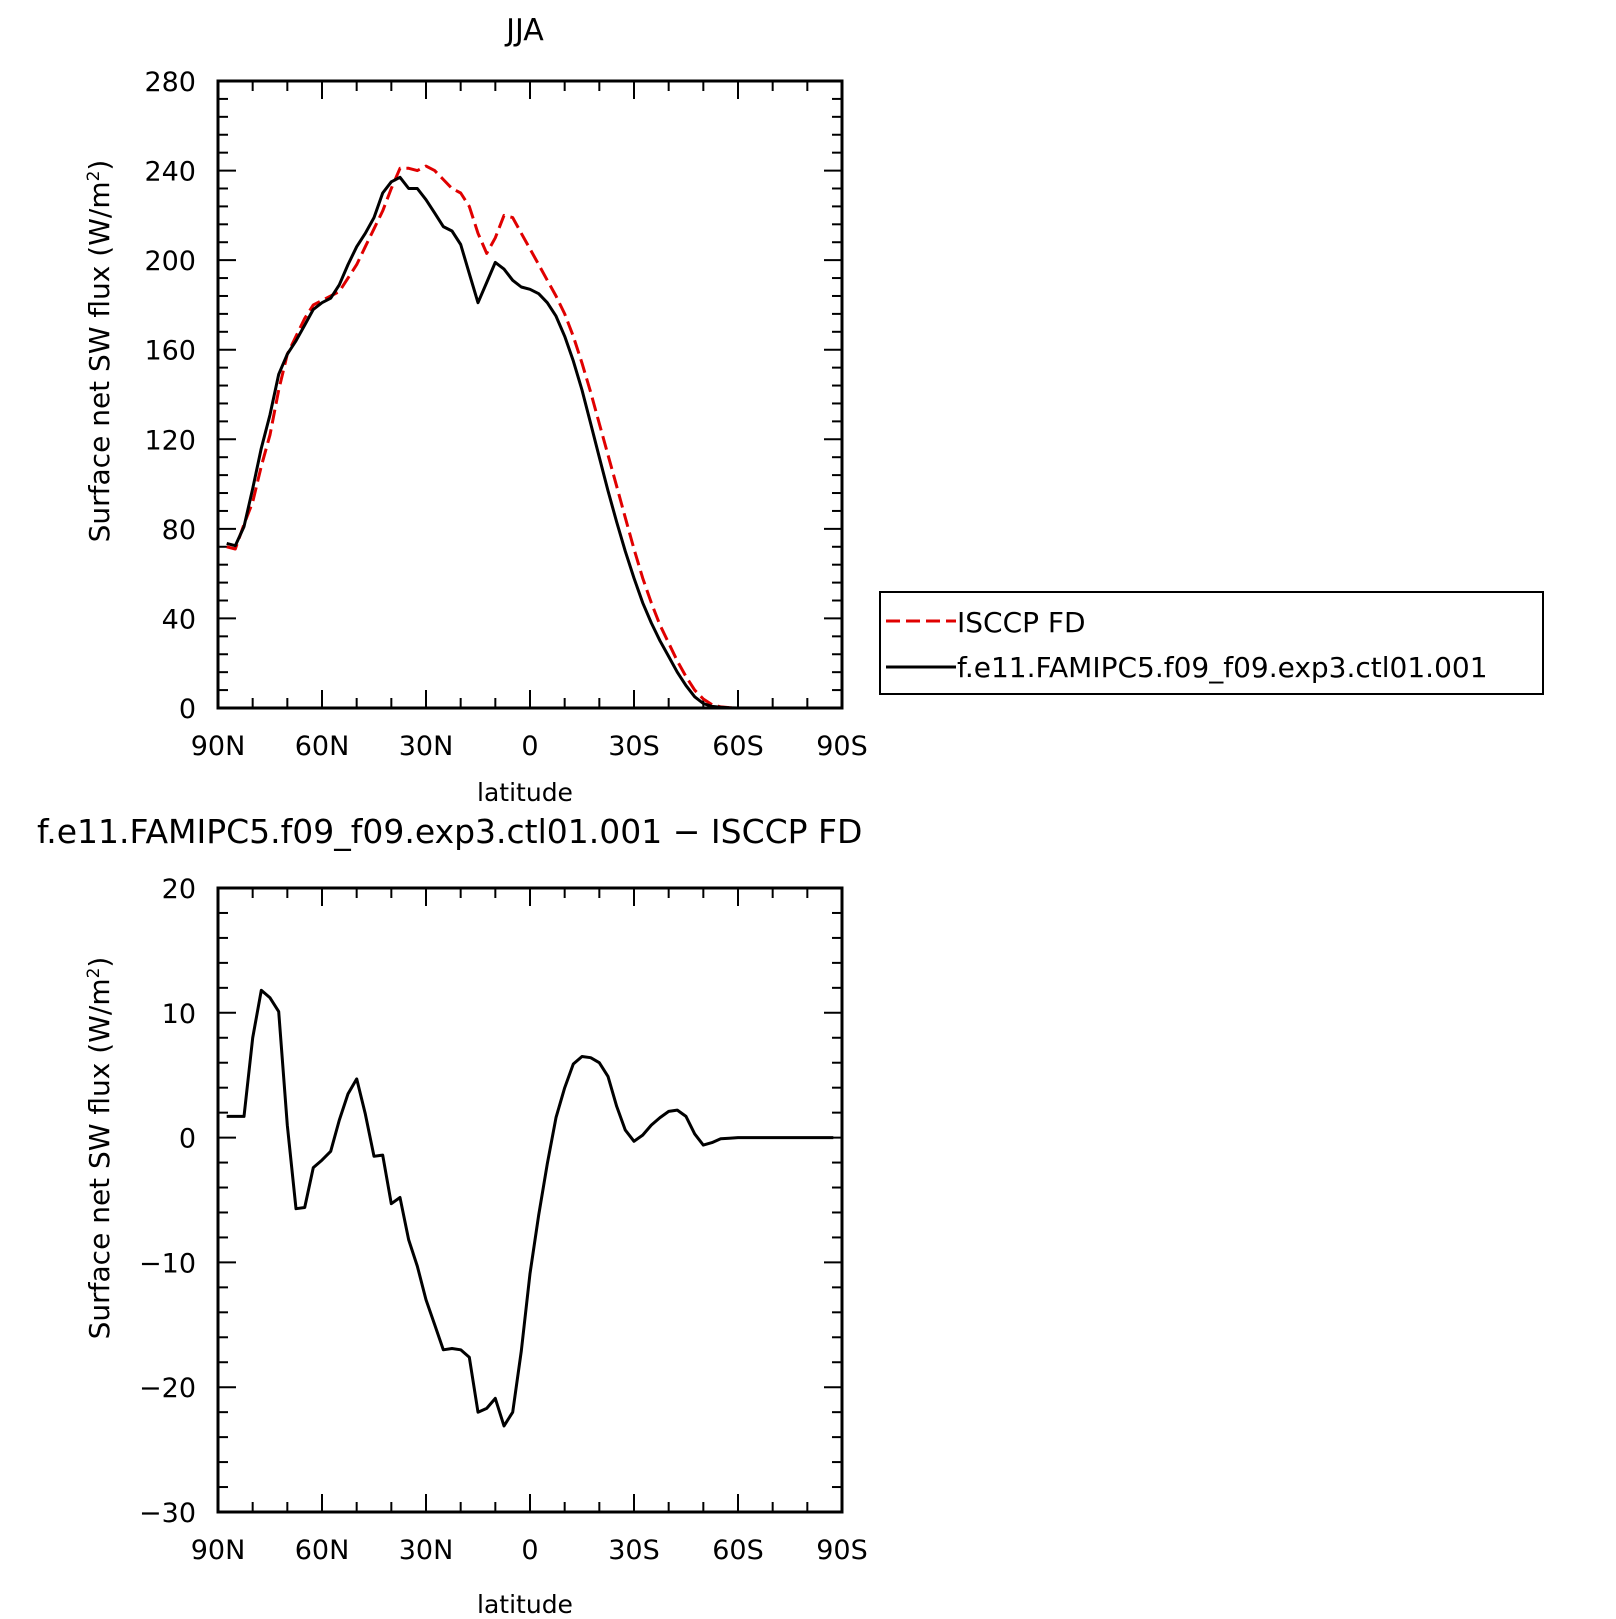 Image resolution: width=1616 pixels, height=1619 pixels. What do you see at coordinates (99, 1158) in the screenshot?
I see `bottom-y-axis-label-text: Surface net SW flux (W/m` at bounding box center [99, 1158].